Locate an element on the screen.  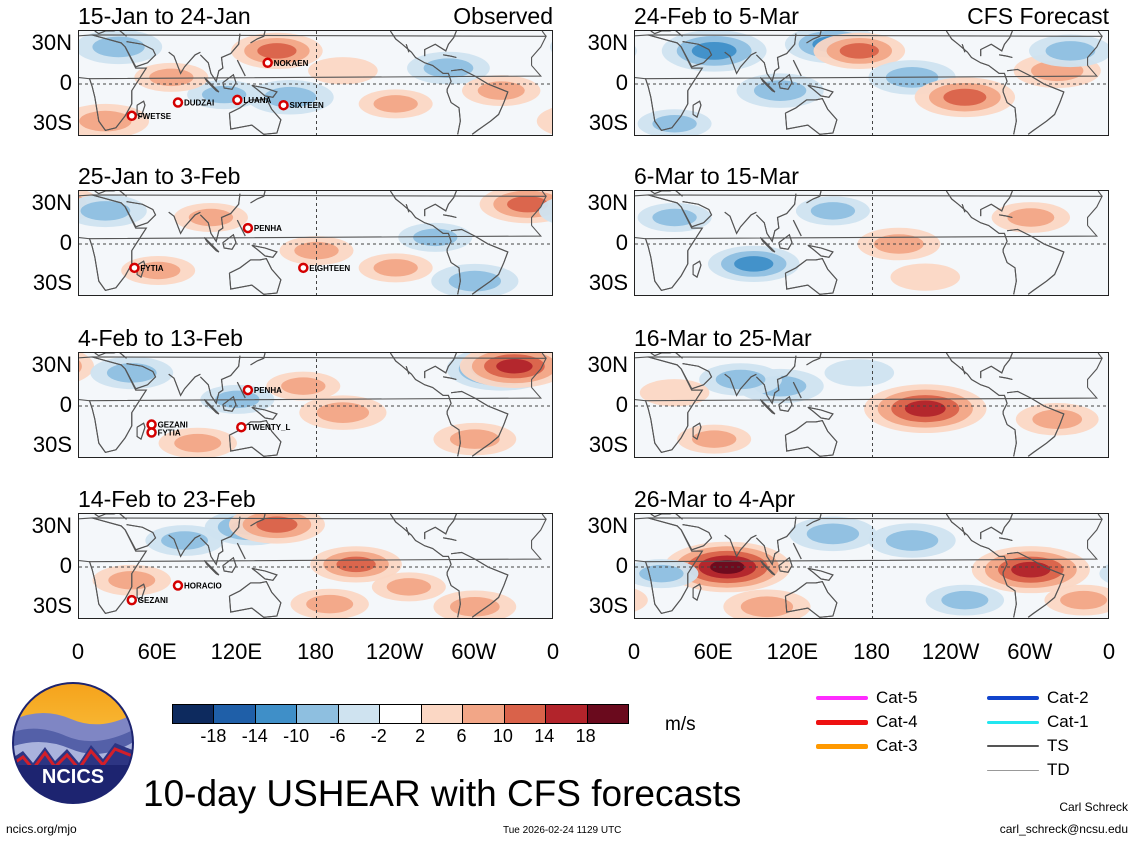
colorbar-tick-label: 2 is located at coordinates (420, 736).